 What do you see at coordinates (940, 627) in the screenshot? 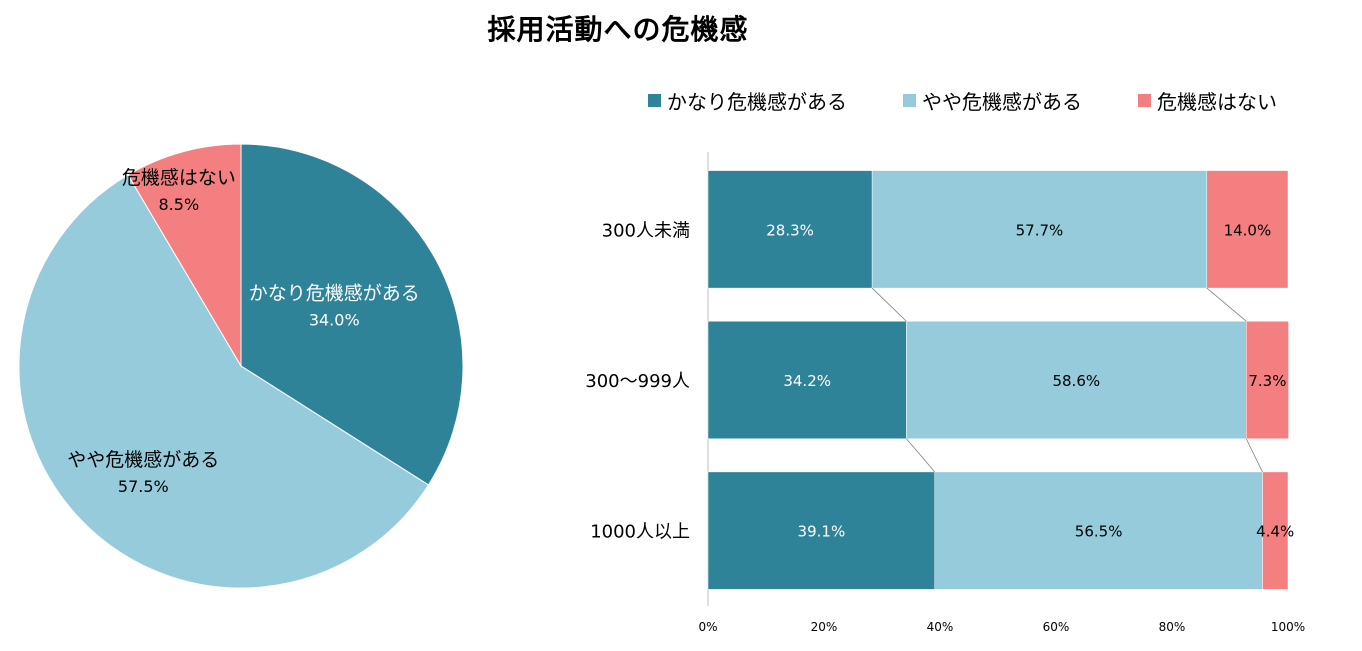
I see `x-tick-label: 40%` at bounding box center [940, 627].